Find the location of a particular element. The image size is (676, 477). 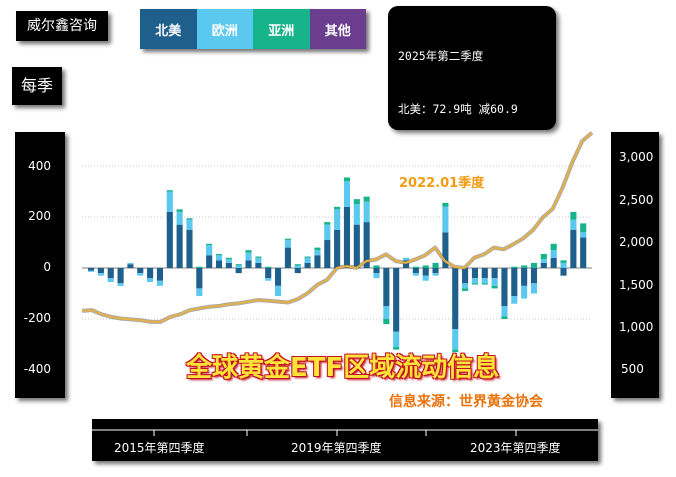

source-label: 信息来源：世界黄金协会 is located at coordinates (466, 402).